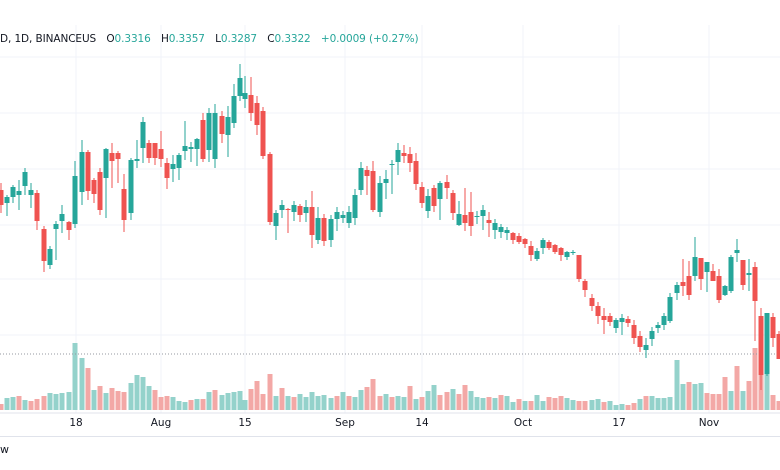  Describe the element at coordinates (186, 39) in the screenshot. I see `high-value: 0.3357` at that location.